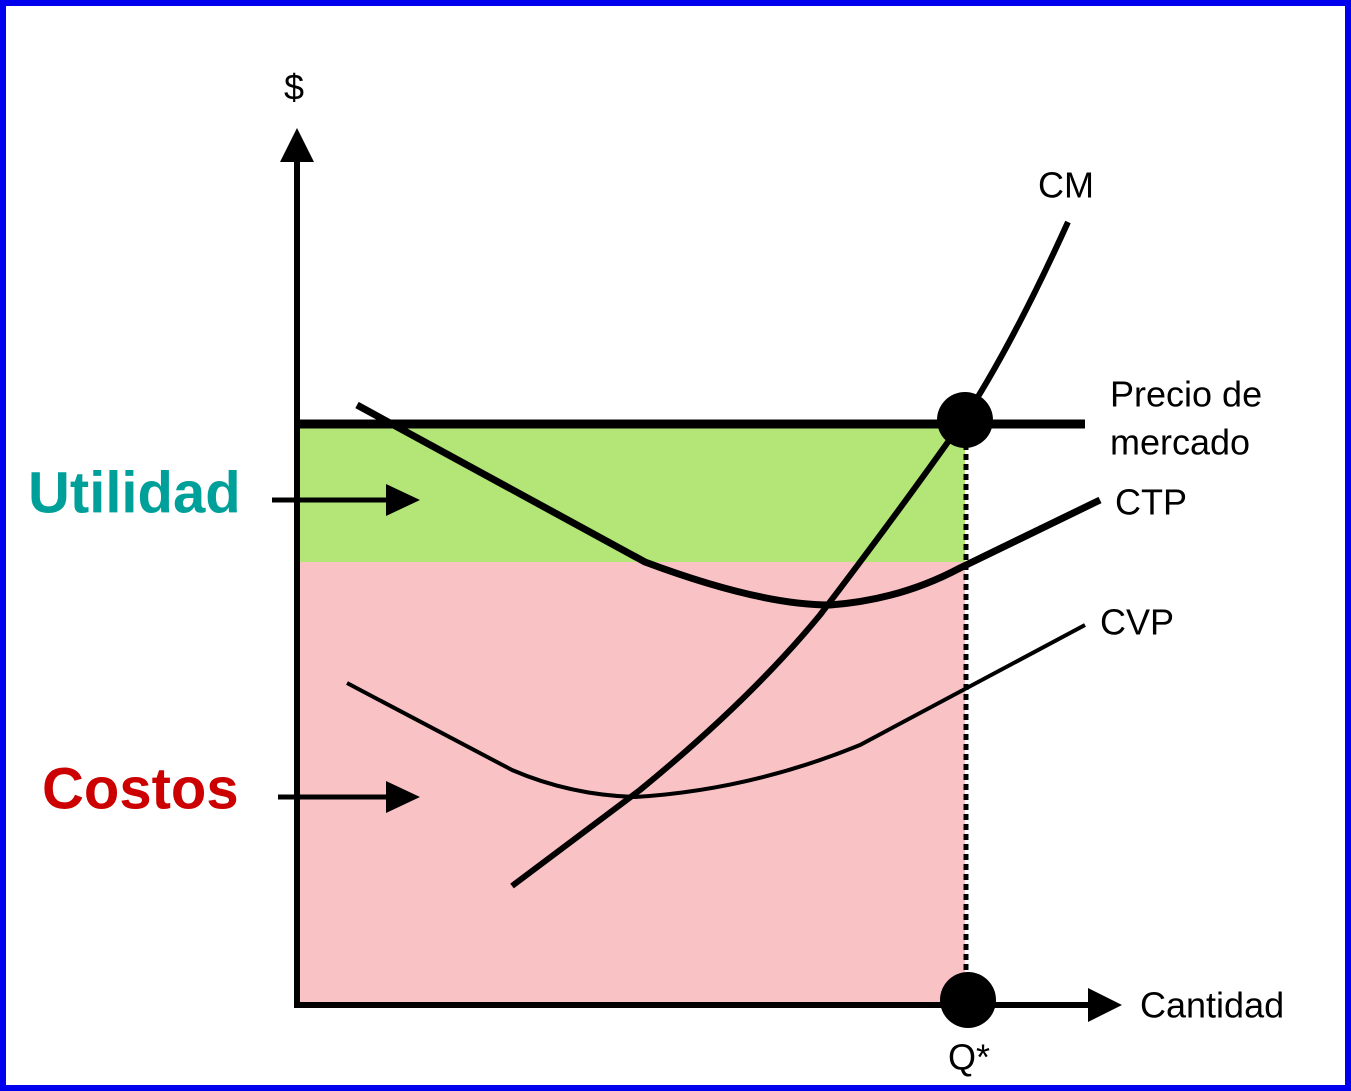 The width and height of the screenshot is (1351, 1091). What do you see at coordinates (968, 1000) in the screenshot?
I see `quantity-dot` at bounding box center [968, 1000].